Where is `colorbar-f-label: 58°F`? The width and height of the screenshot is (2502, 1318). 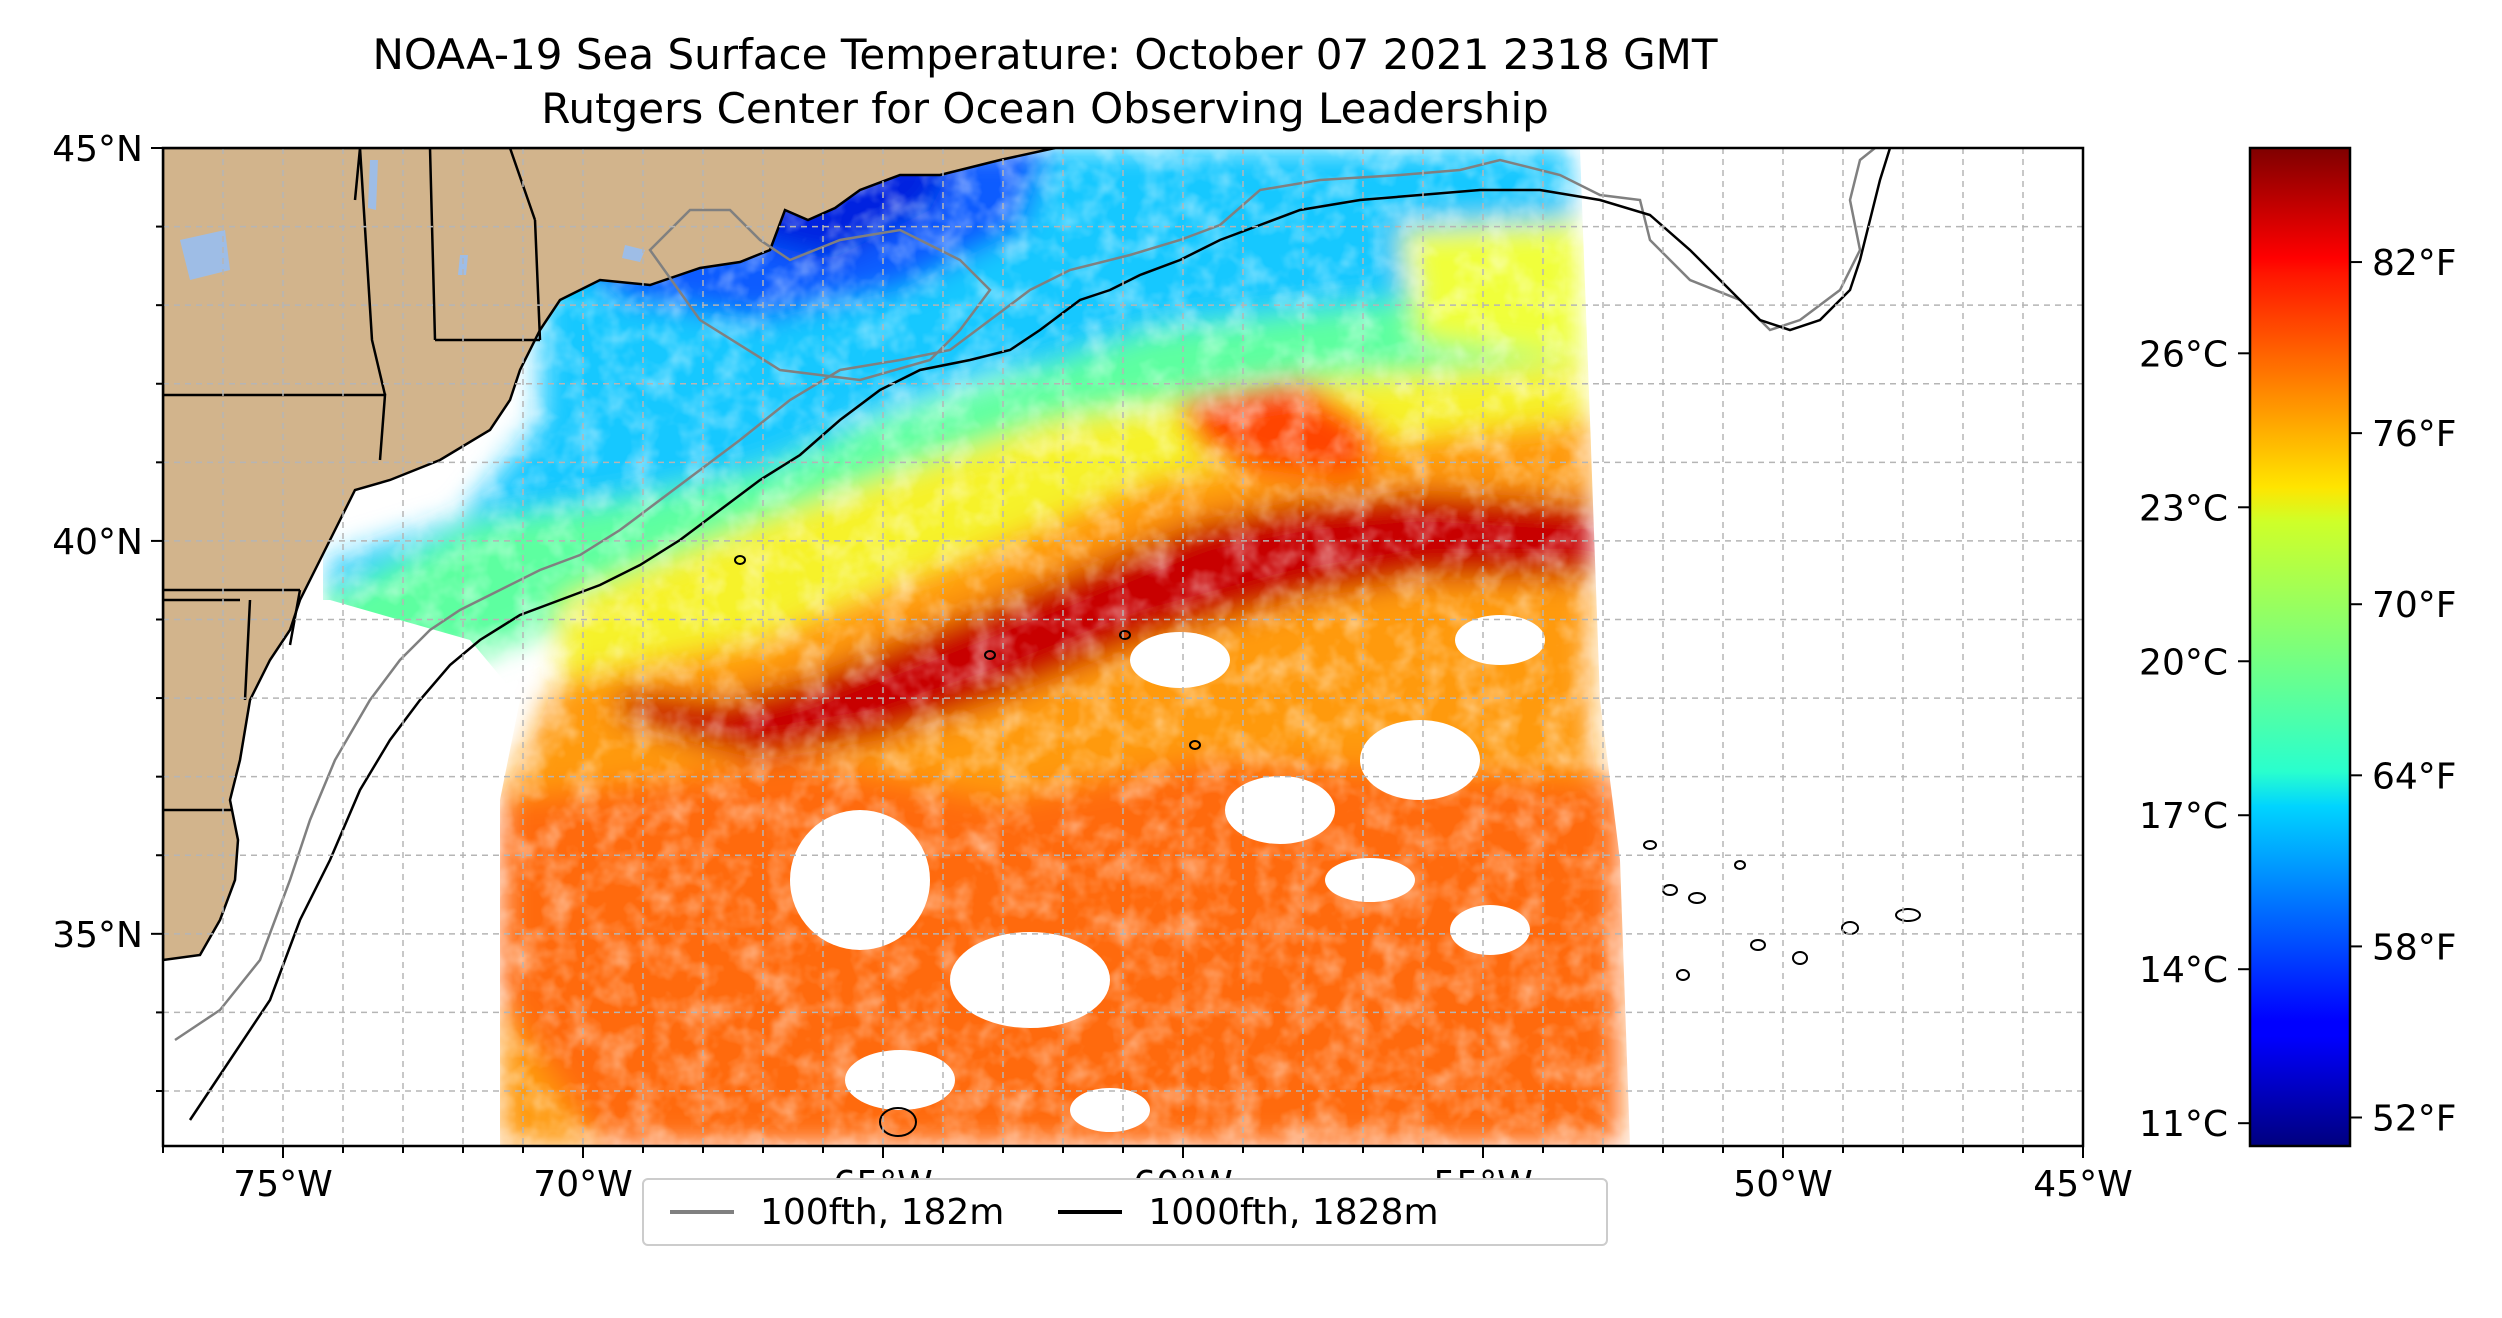 colorbar-f-label: 58°F is located at coordinates (2414, 947).